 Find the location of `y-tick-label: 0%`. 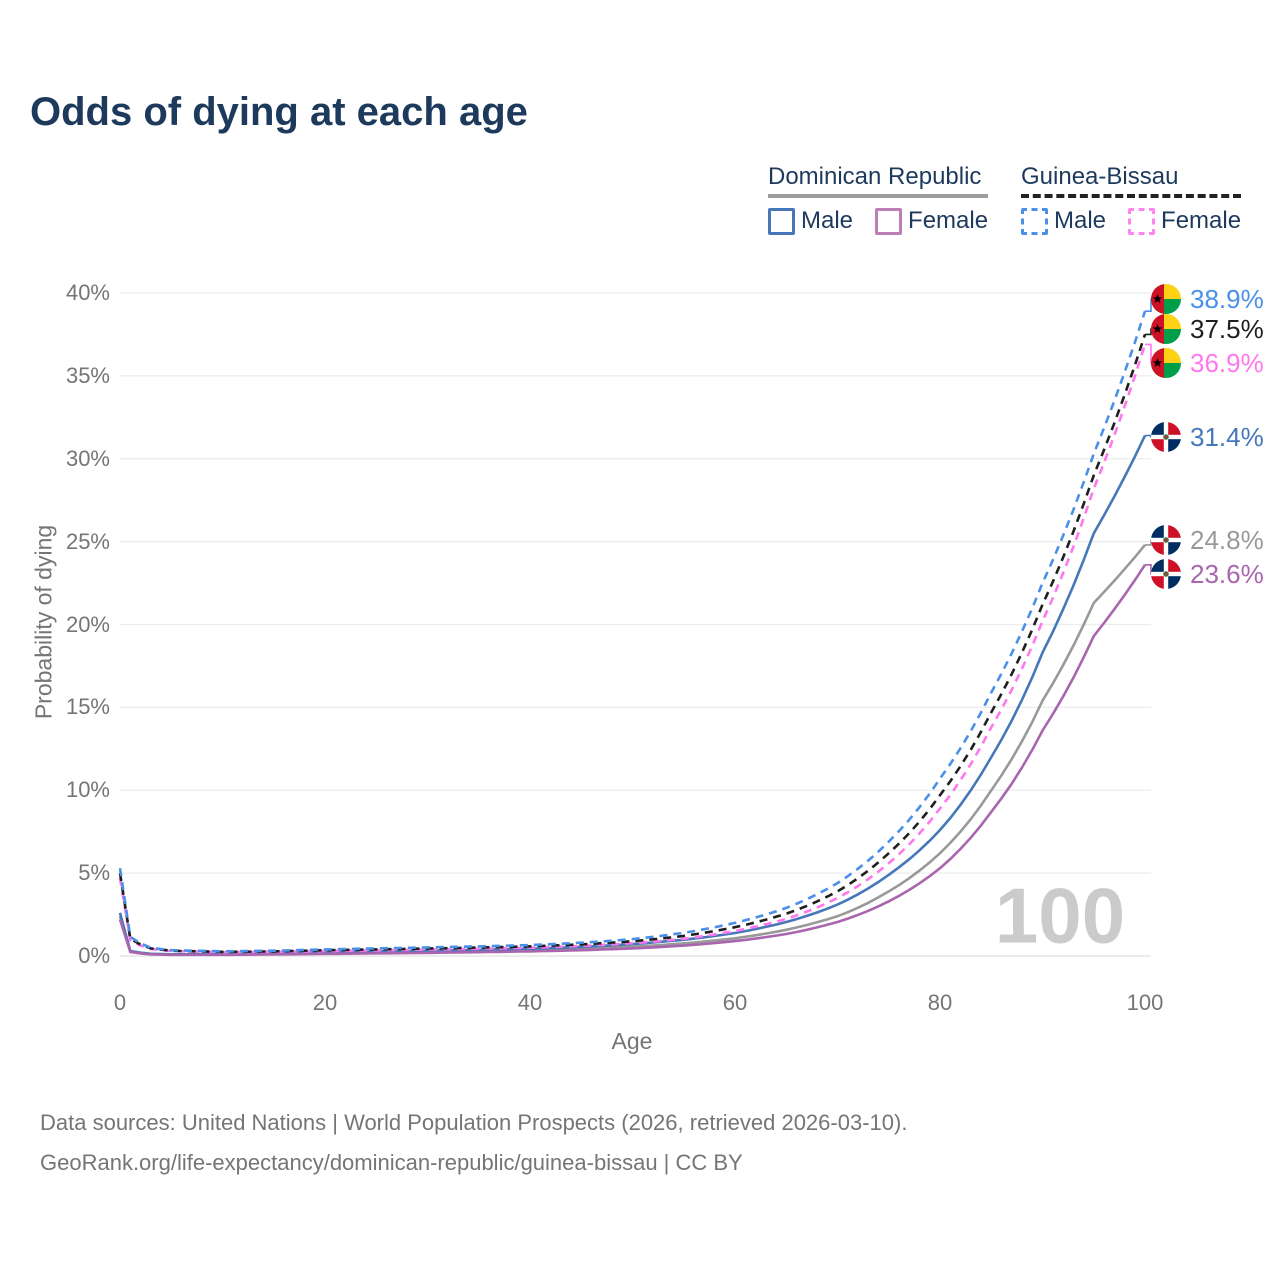

y-tick-label: 0% is located at coordinates (94, 955).